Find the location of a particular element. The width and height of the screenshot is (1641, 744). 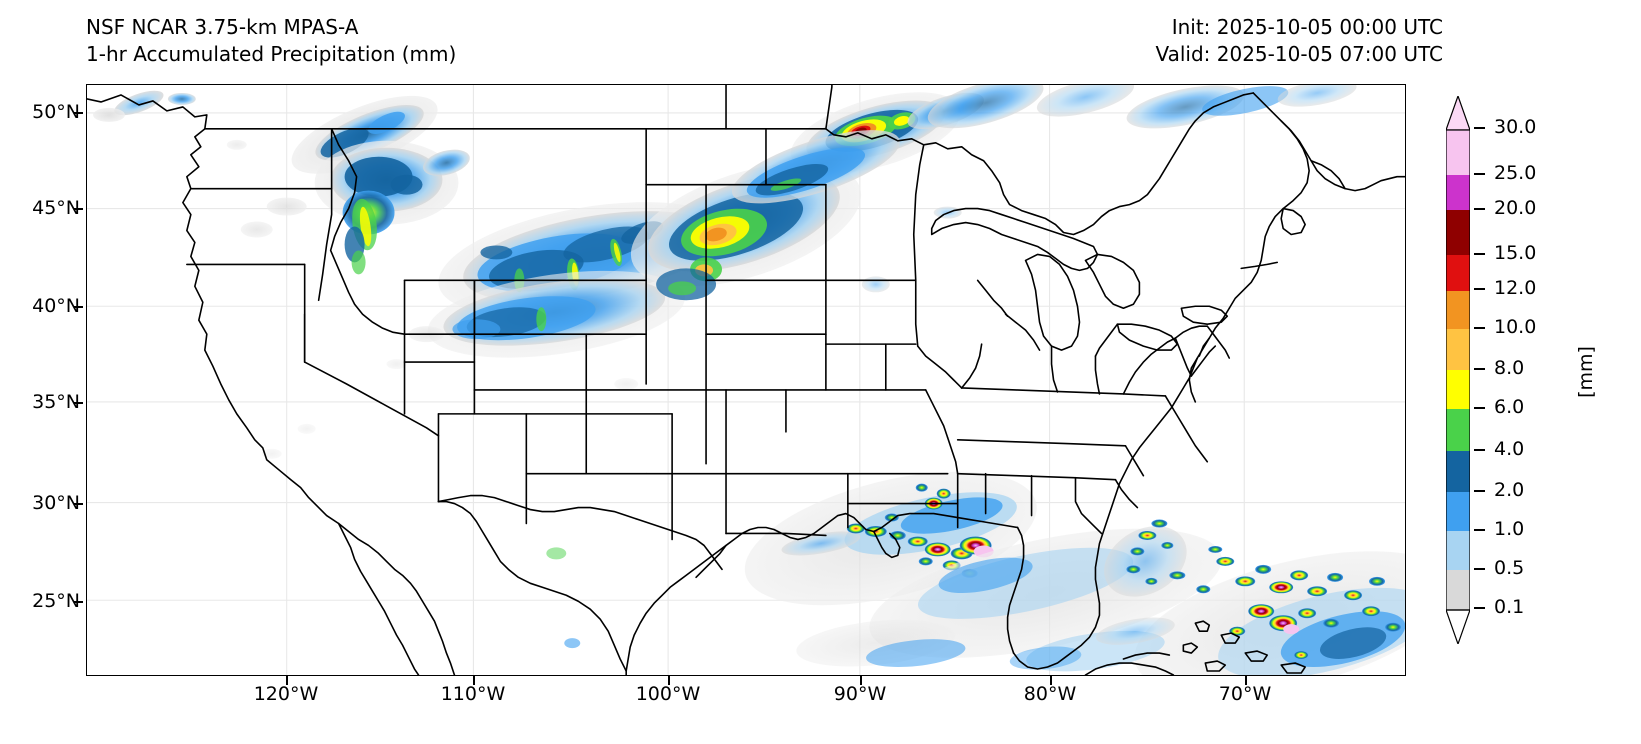

colorbar-tick-label: 25.0 is located at coordinates (1515, 173).